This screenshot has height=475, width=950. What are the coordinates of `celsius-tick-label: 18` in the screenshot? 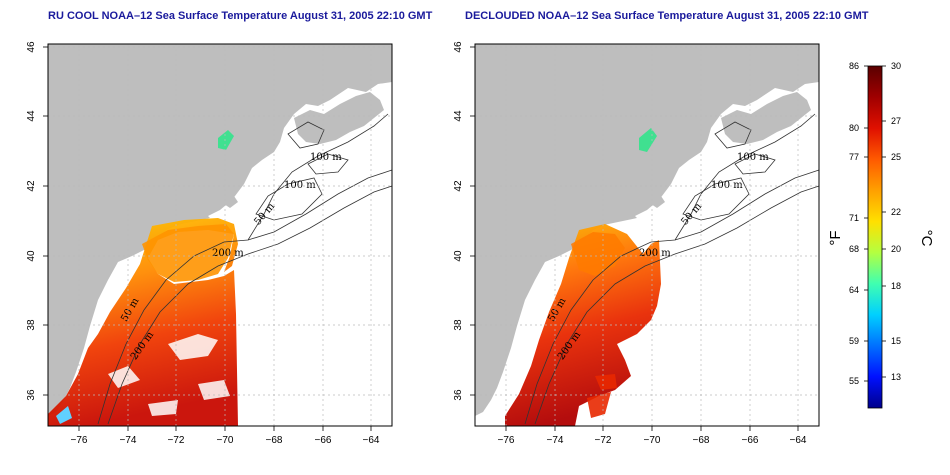 It's located at (896, 286).